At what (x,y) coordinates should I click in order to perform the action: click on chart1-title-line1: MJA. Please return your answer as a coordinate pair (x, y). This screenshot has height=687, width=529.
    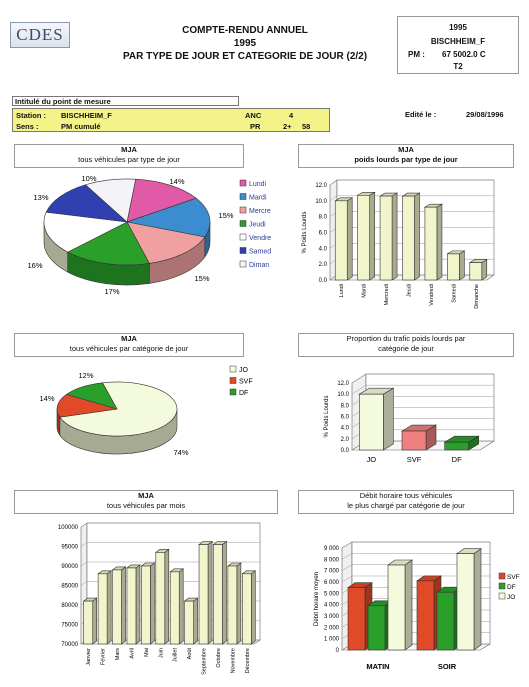
    Looking at the image, I should click on (129, 149).